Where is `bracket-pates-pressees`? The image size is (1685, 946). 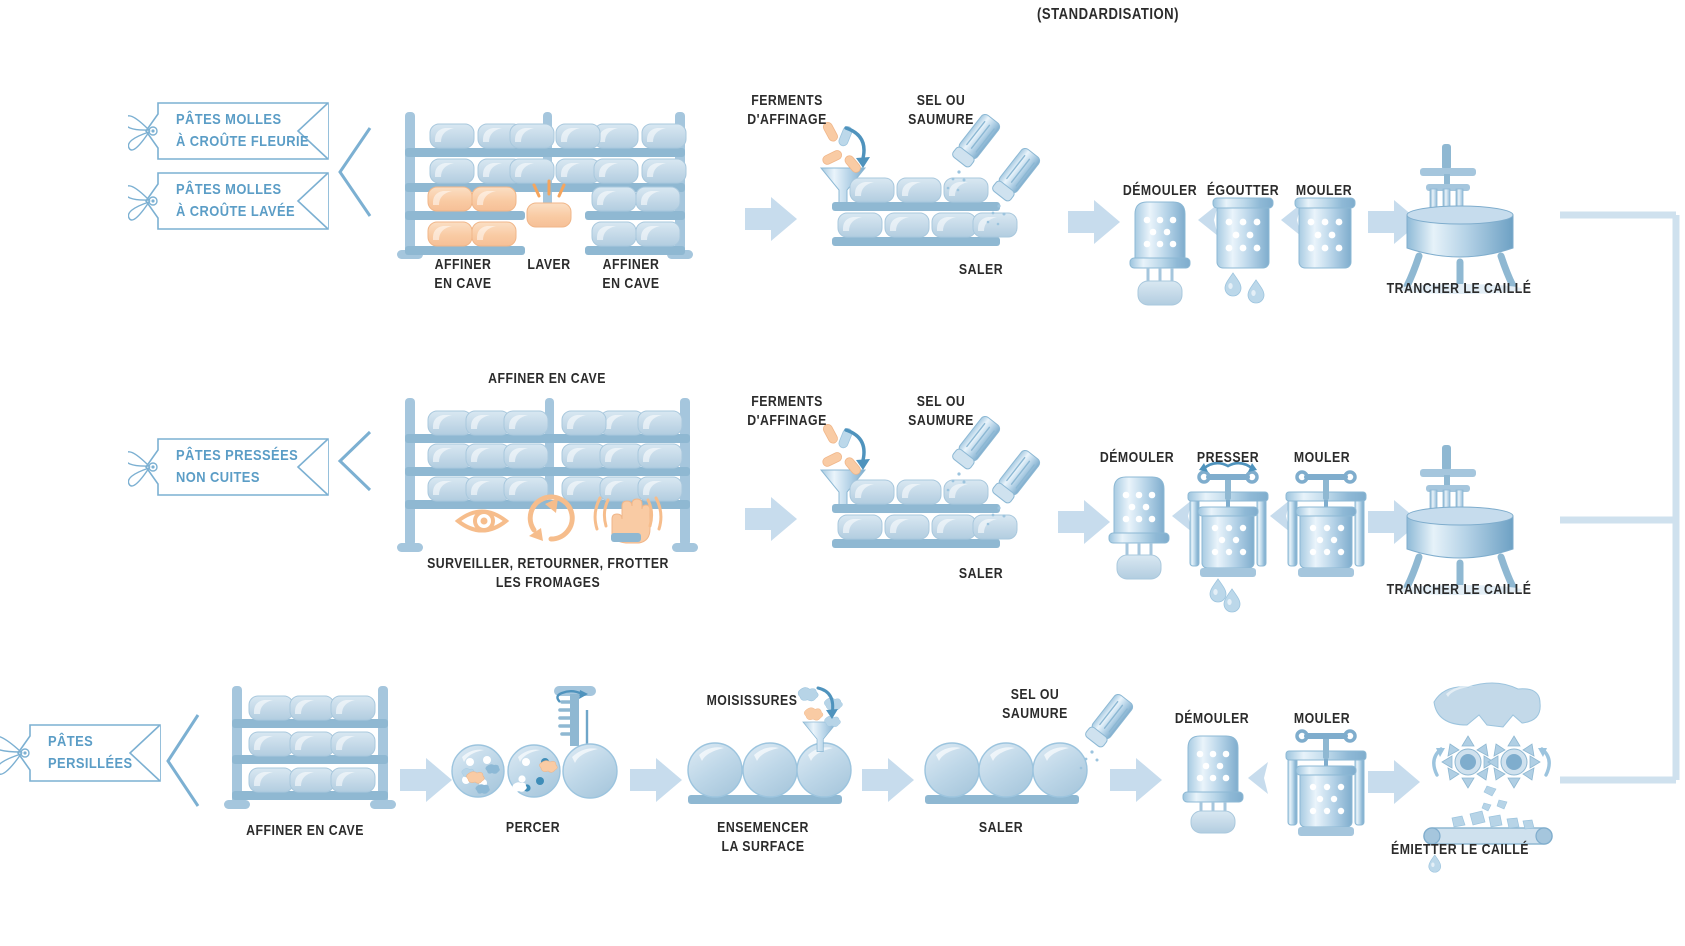
bracket-pates-pressees is located at coordinates (354, 461).